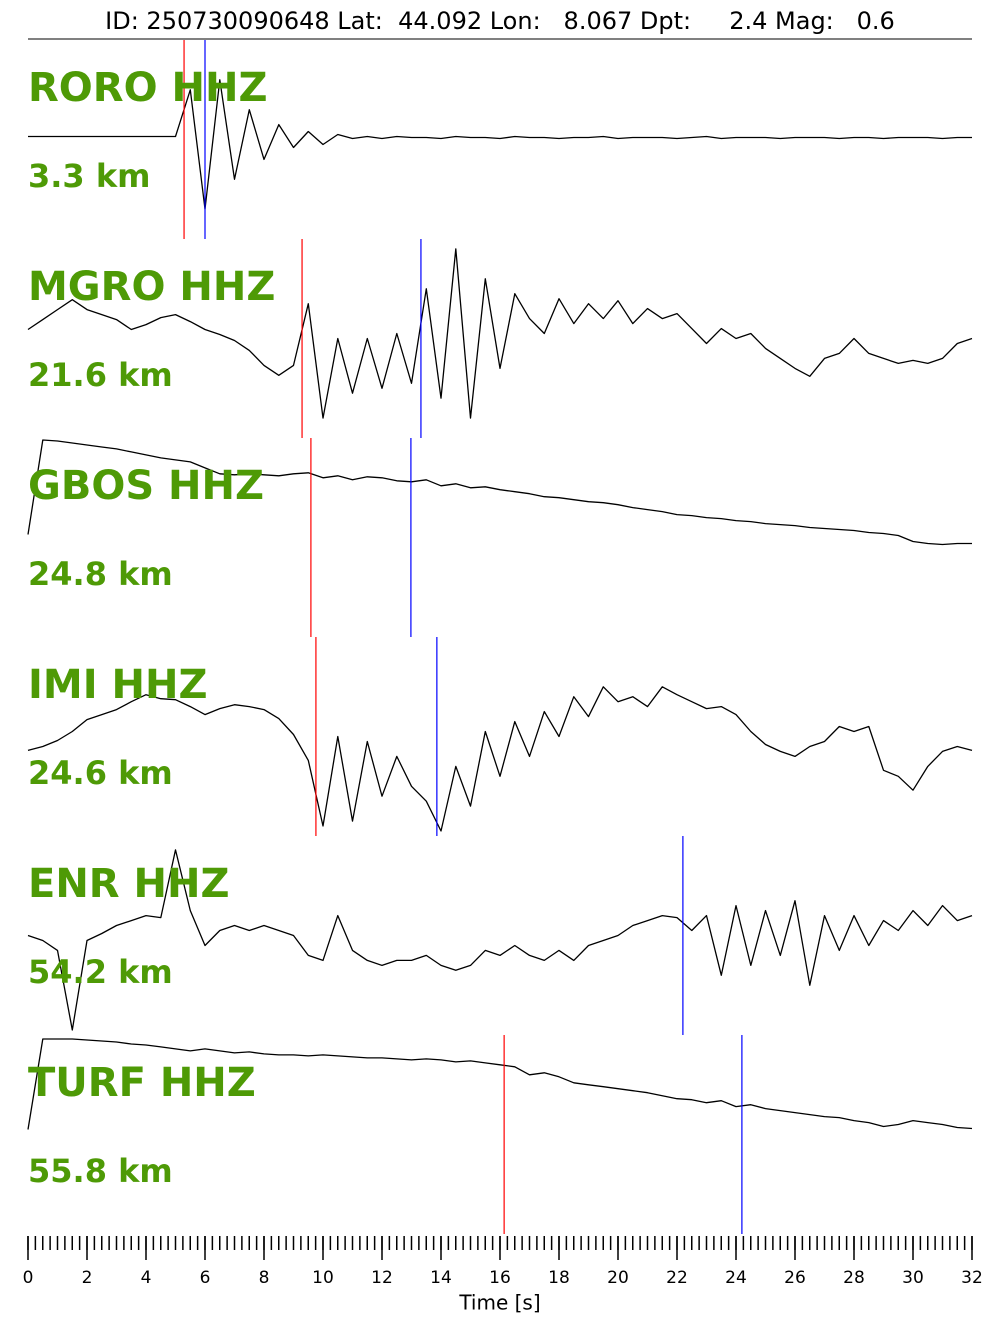 The image size is (1000, 1333). Describe the element at coordinates (677, 1278) in the screenshot. I see `x-tick-label: 22` at that location.